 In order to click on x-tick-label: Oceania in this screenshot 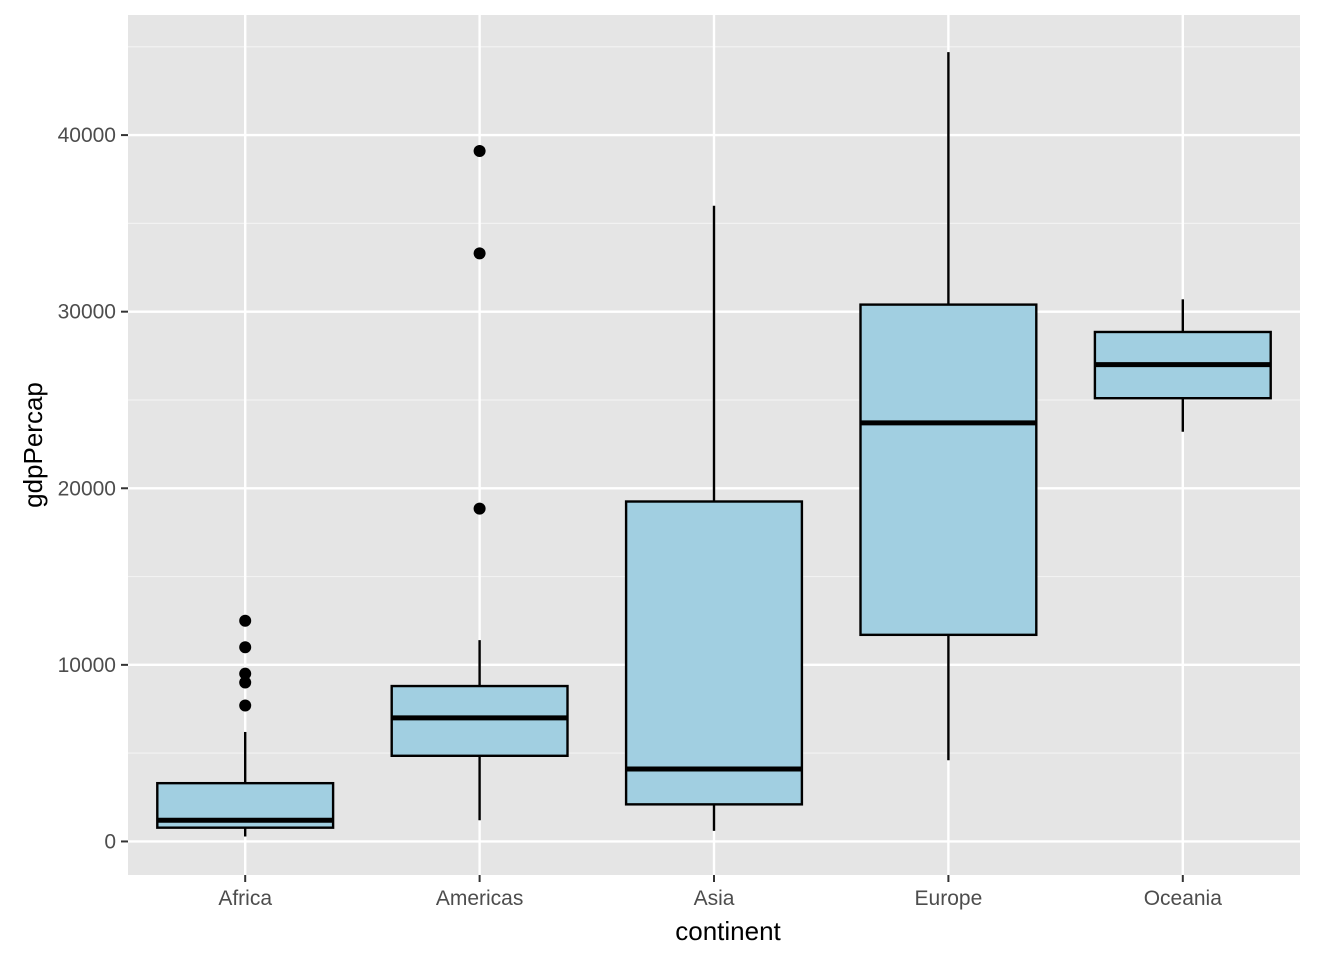, I will do `click(1183, 898)`.